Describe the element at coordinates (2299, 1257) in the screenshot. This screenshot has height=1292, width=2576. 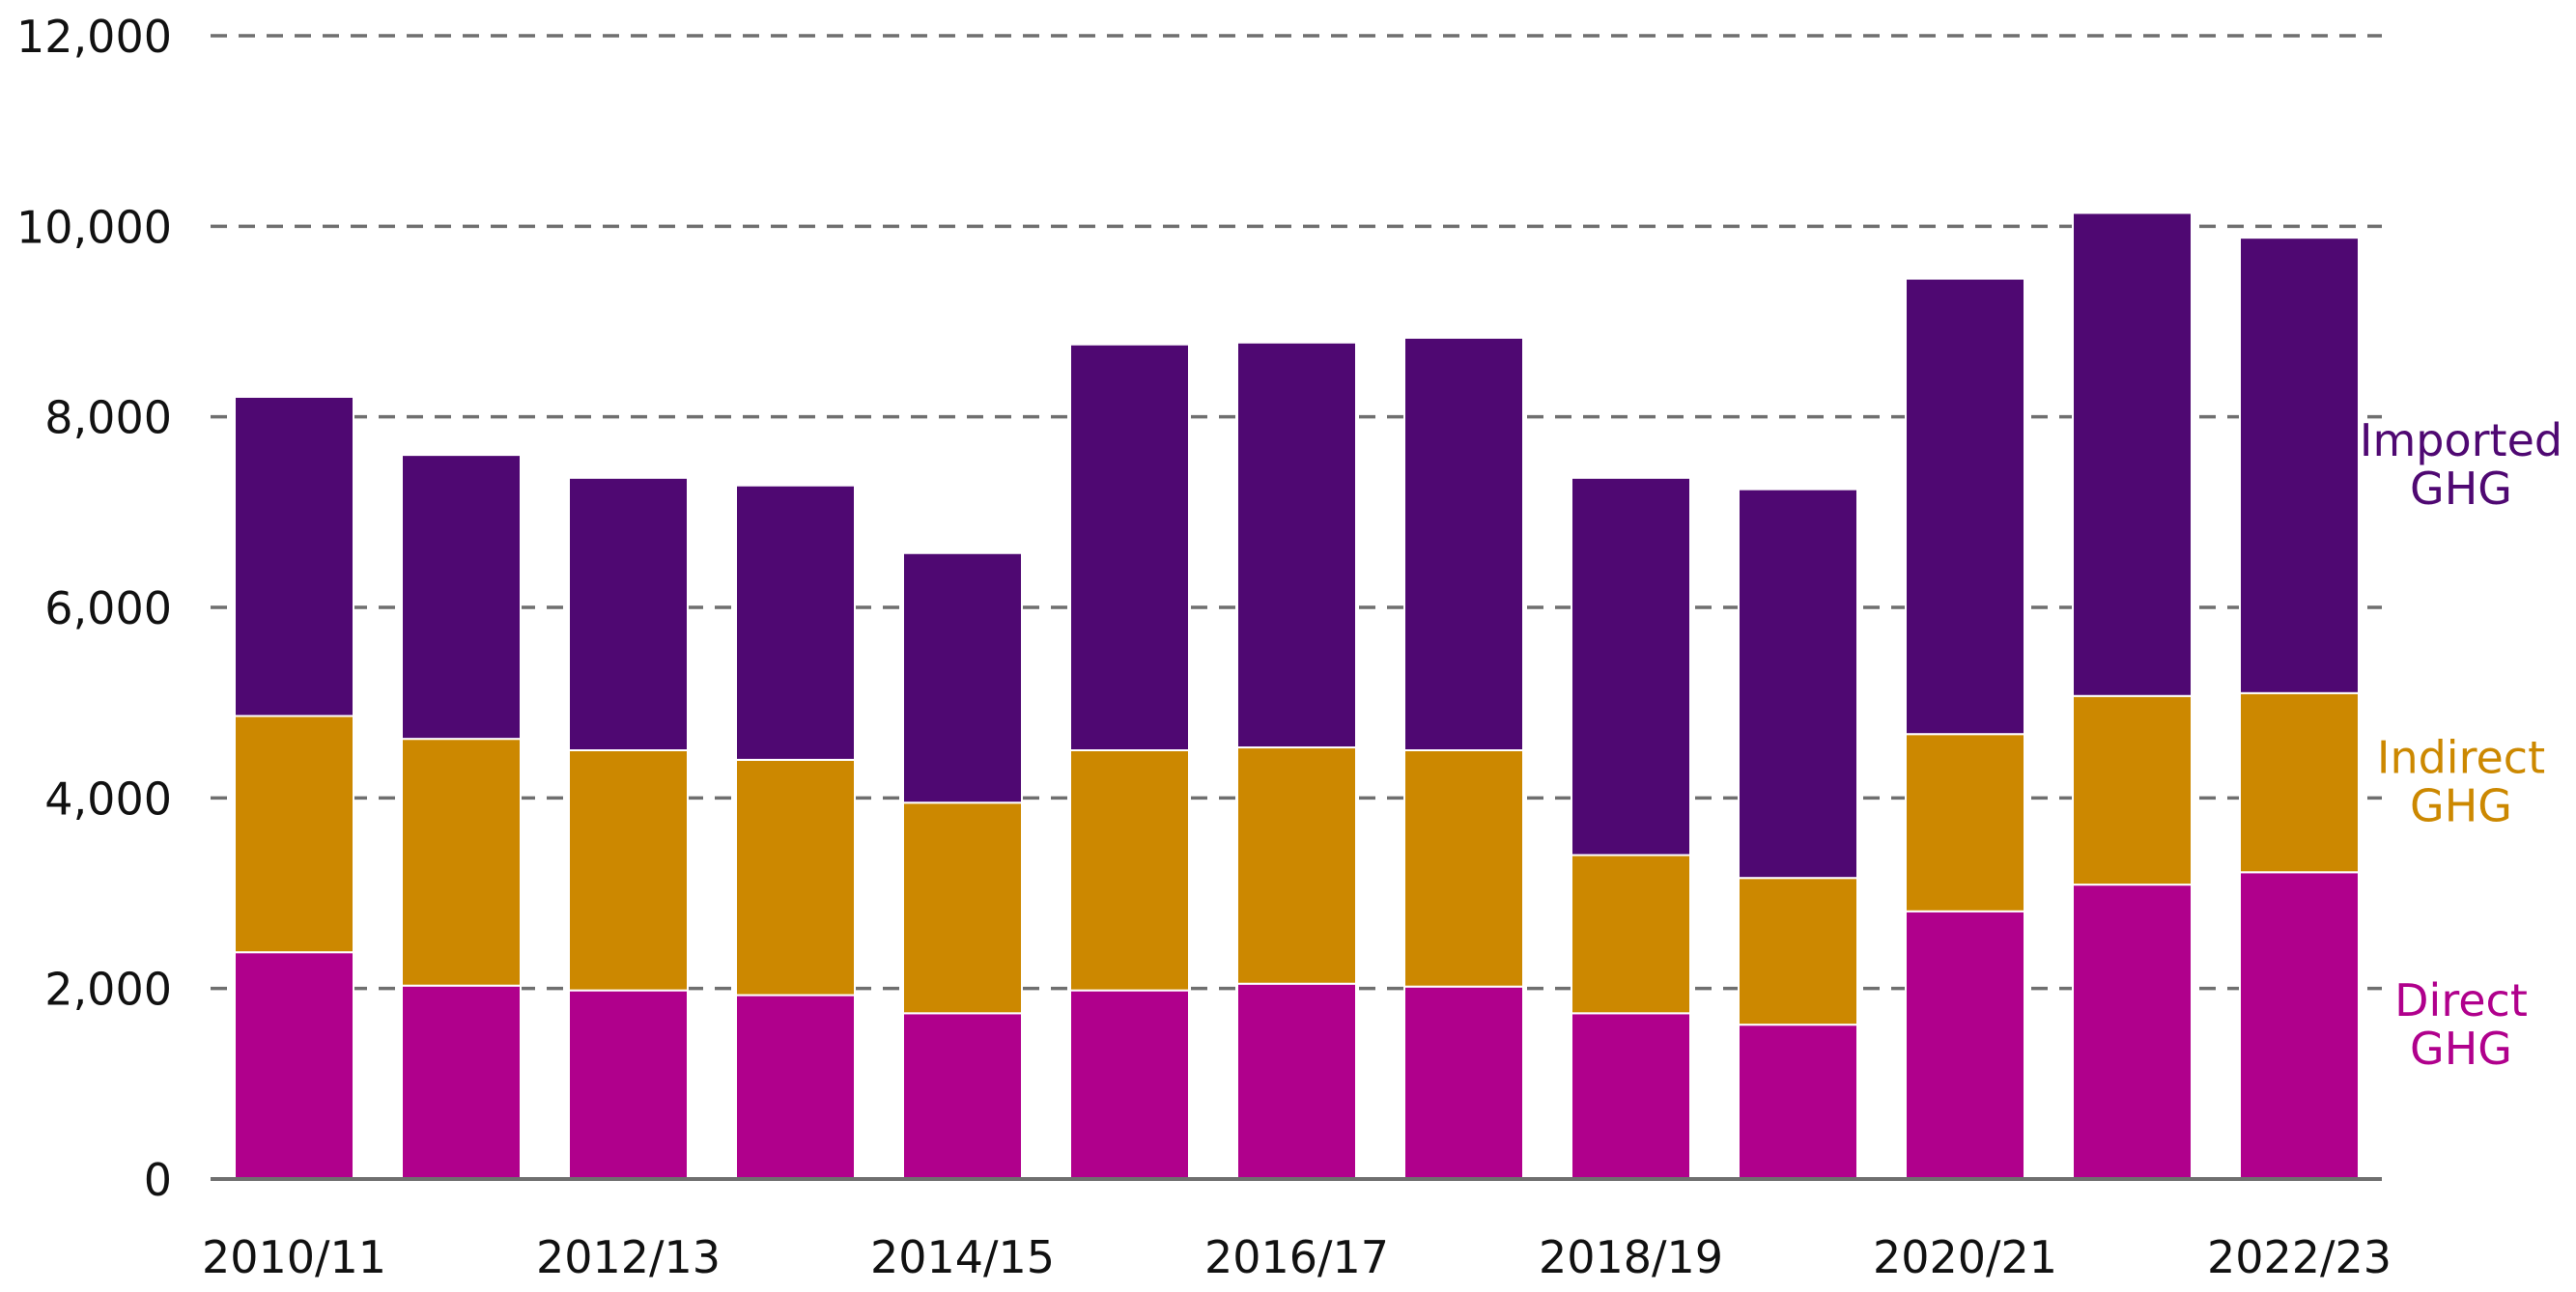
I see `x-tick-label: 2022/23` at that location.